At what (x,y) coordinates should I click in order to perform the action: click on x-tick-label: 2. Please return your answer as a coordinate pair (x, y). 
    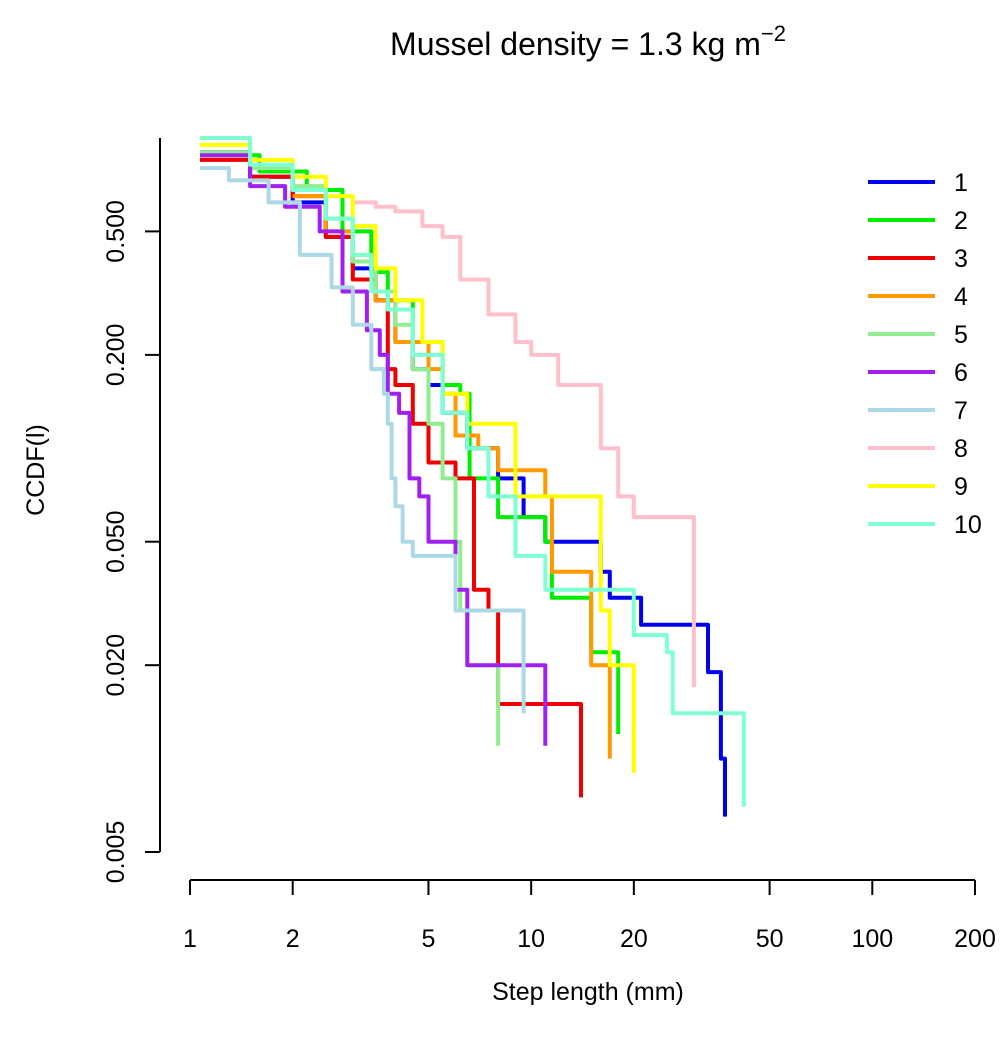
    Looking at the image, I should click on (293, 939).